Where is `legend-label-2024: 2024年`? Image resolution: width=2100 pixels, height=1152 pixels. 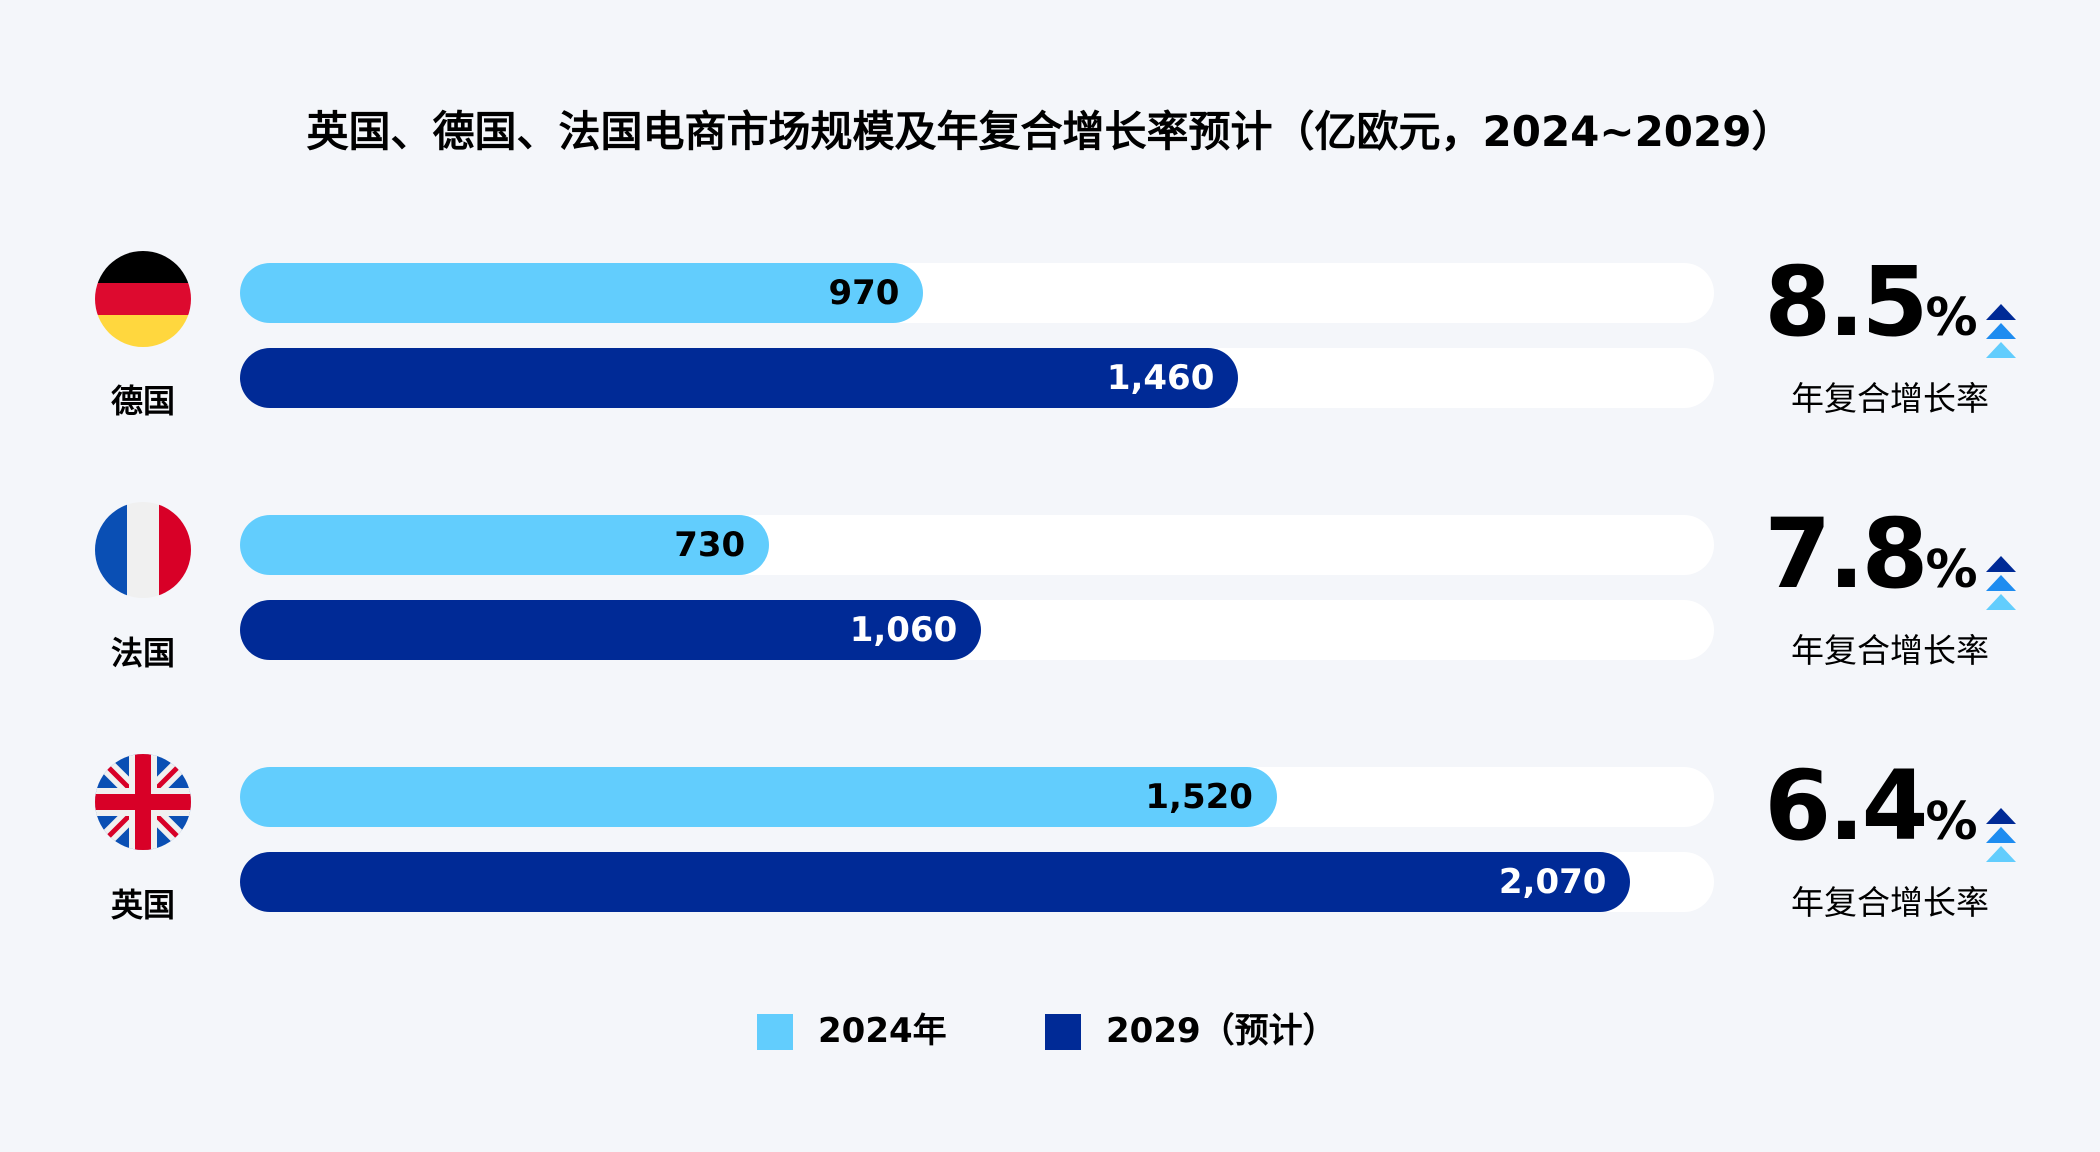
legend-label-2024: 2024年 is located at coordinates (882, 1031).